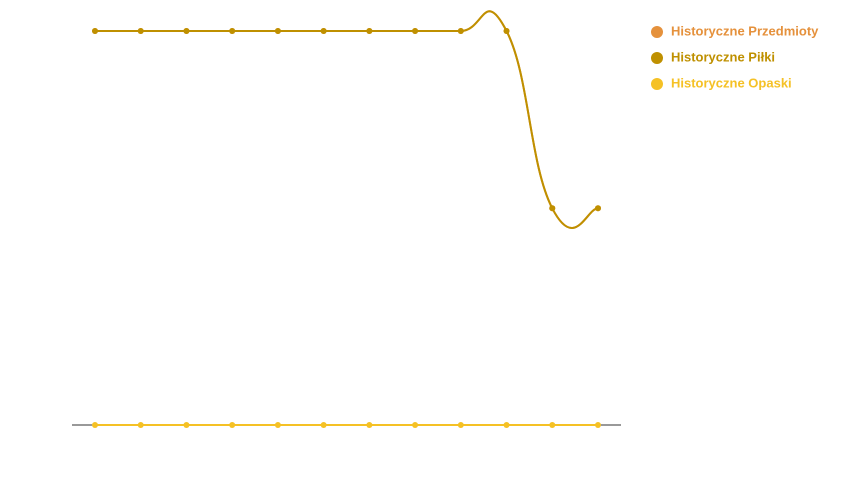 The height and width of the screenshot is (484, 858). Describe the element at coordinates (723, 56) in the screenshot. I see `legend-label: Historyczne Piłki` at that location.